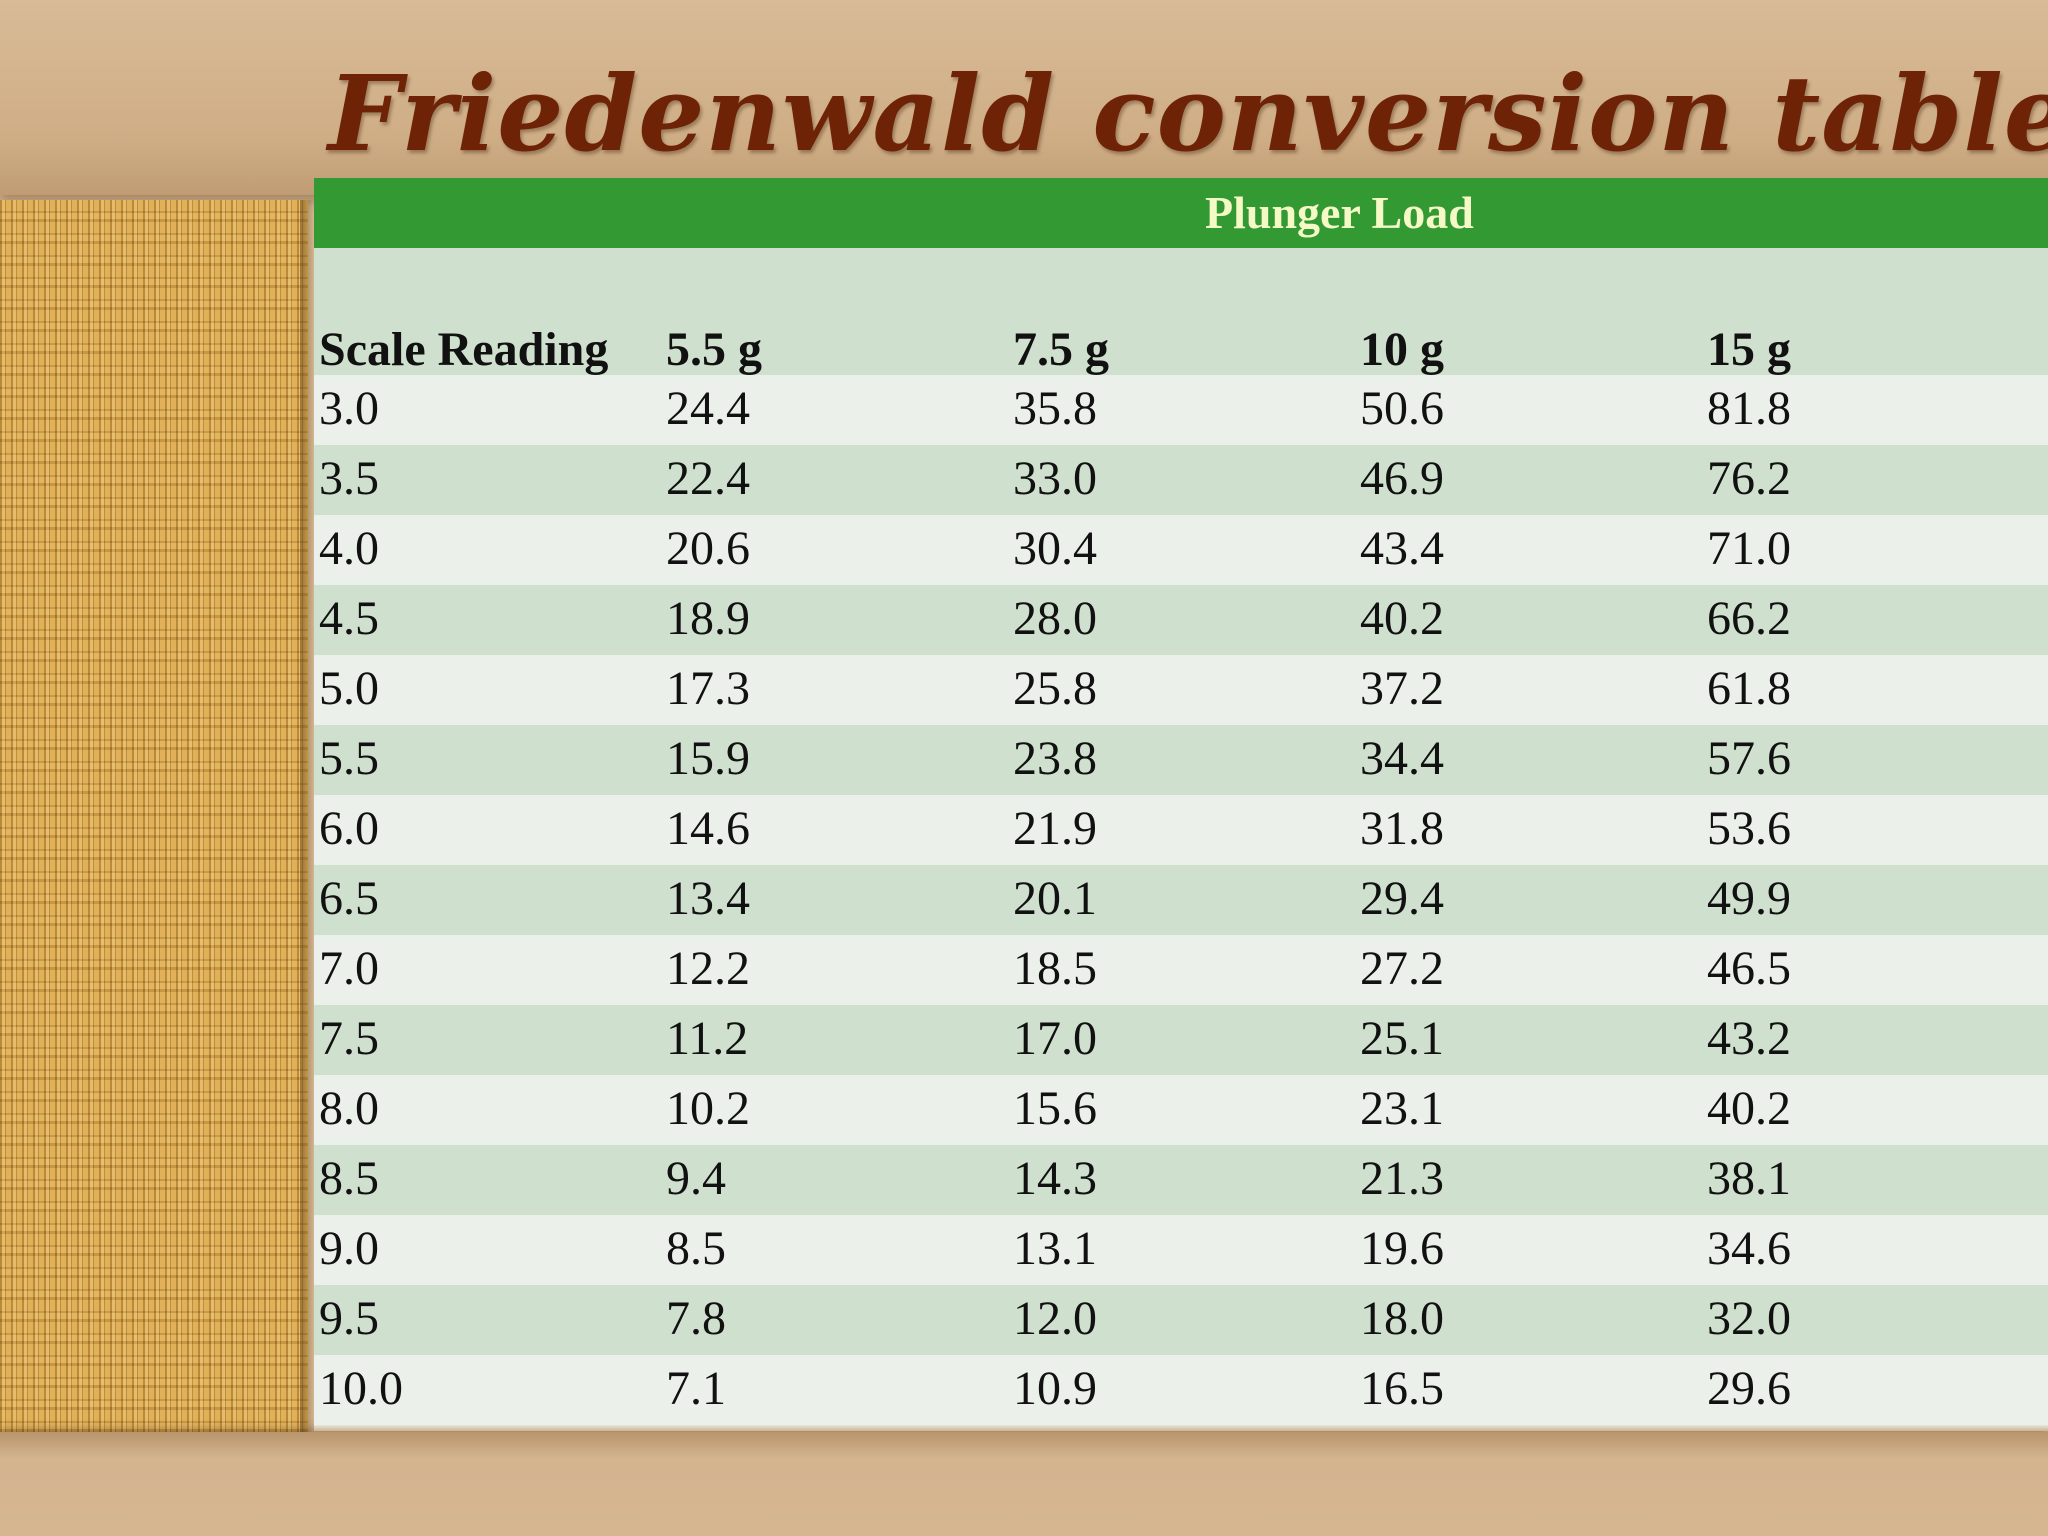 The height and width of the screenshot is (1536, 2048). What do you see at coordinates (1188, 113) in the screenshot?
I see `slide-title: Friedenwald conversion table` at bounding box center [1188, 113].